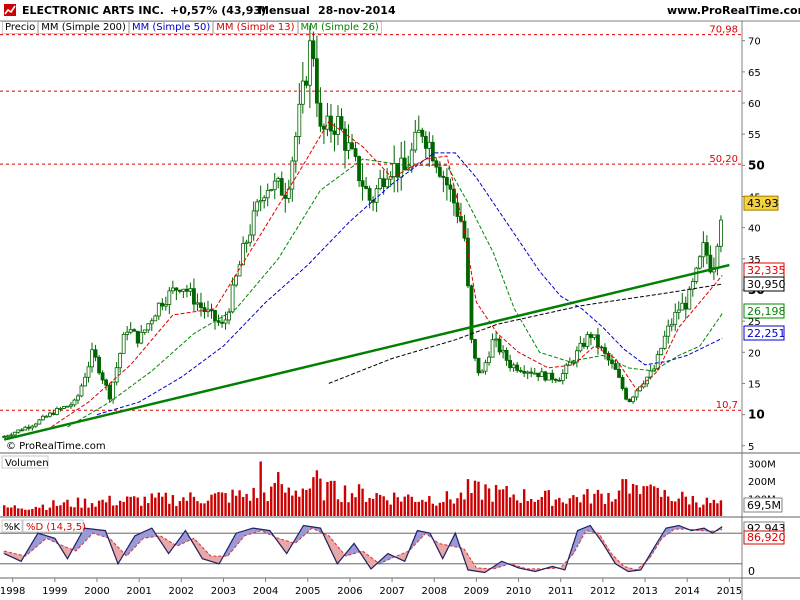  I want to click on x-tick-label: 2013, so click(644, 591).